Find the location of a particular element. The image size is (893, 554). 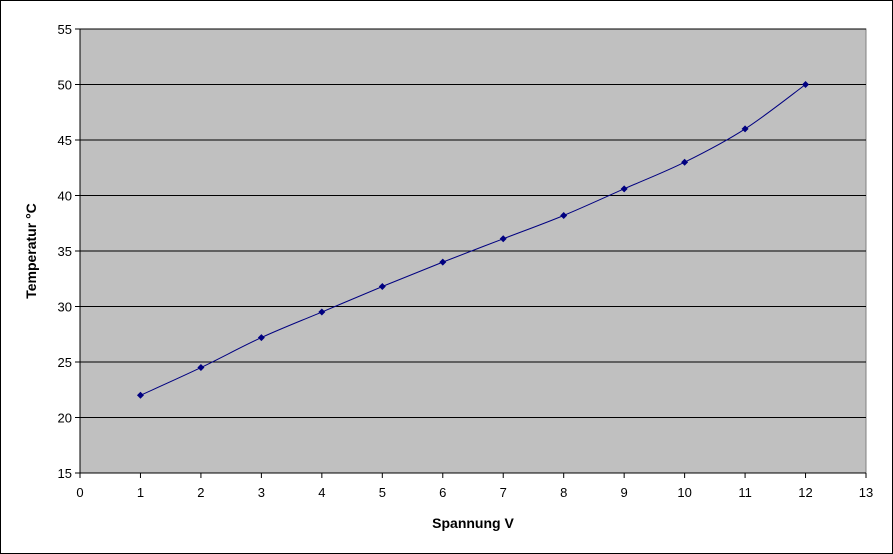

y-tick-label: 15 is located at coordinates (65, 473).